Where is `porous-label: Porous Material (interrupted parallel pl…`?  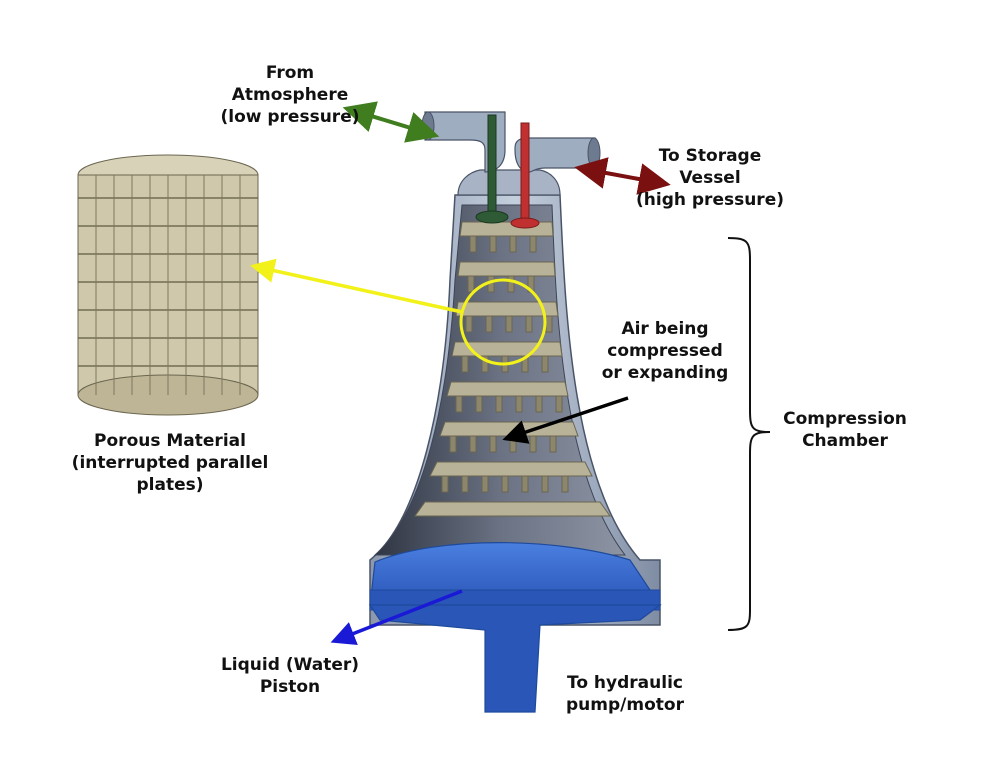
porous-label: Porous Material (interrupted parallel pl… is located at coordinates (170, 463).